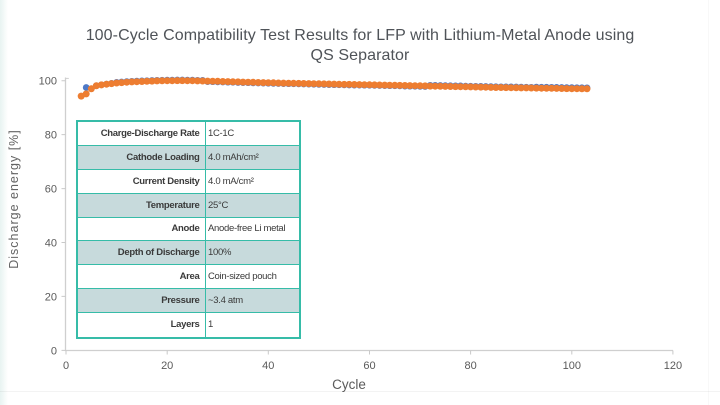 Image resolution: width=720 pixels, height=405 pixels. What do you see at coordinates (673, 366) in the screenshot?
I see `svg-text: 120` at bounding box center [673, 366].